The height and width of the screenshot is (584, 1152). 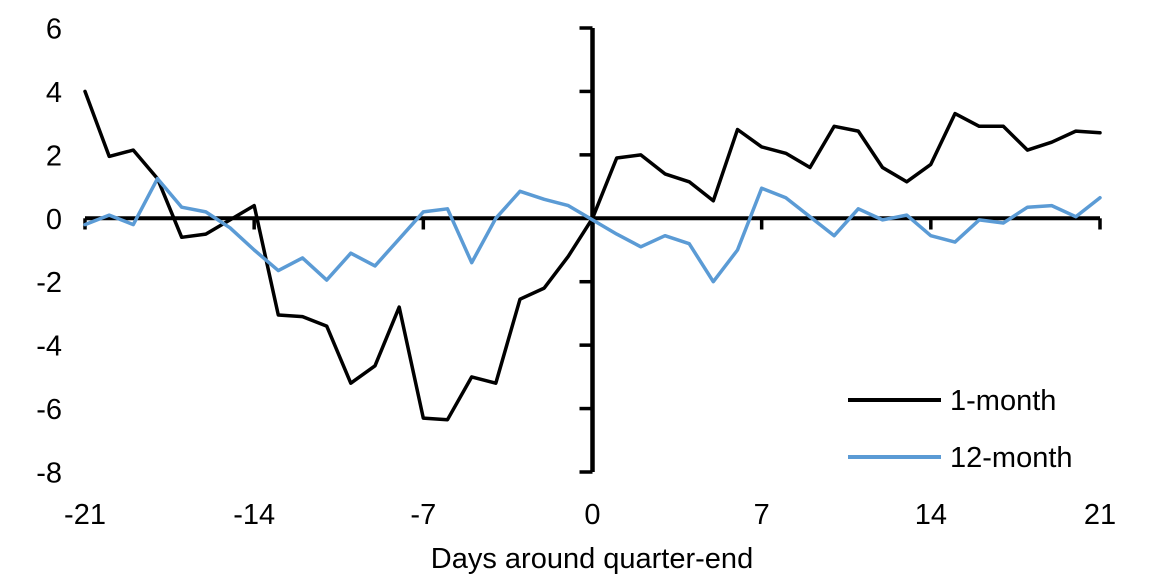 I want to click on x-axis-tick-labels: -21 -14 -7 0 7 14 21, so click(x=590, y=515).